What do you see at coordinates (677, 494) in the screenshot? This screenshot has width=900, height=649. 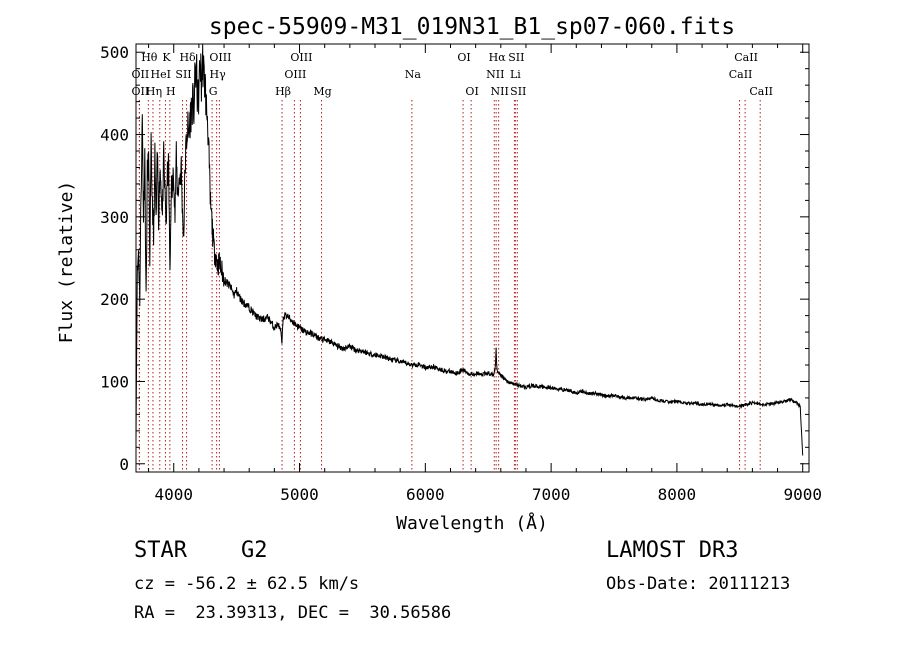 I see `x-tick-label: 8000` at bounding box center [677, 494].